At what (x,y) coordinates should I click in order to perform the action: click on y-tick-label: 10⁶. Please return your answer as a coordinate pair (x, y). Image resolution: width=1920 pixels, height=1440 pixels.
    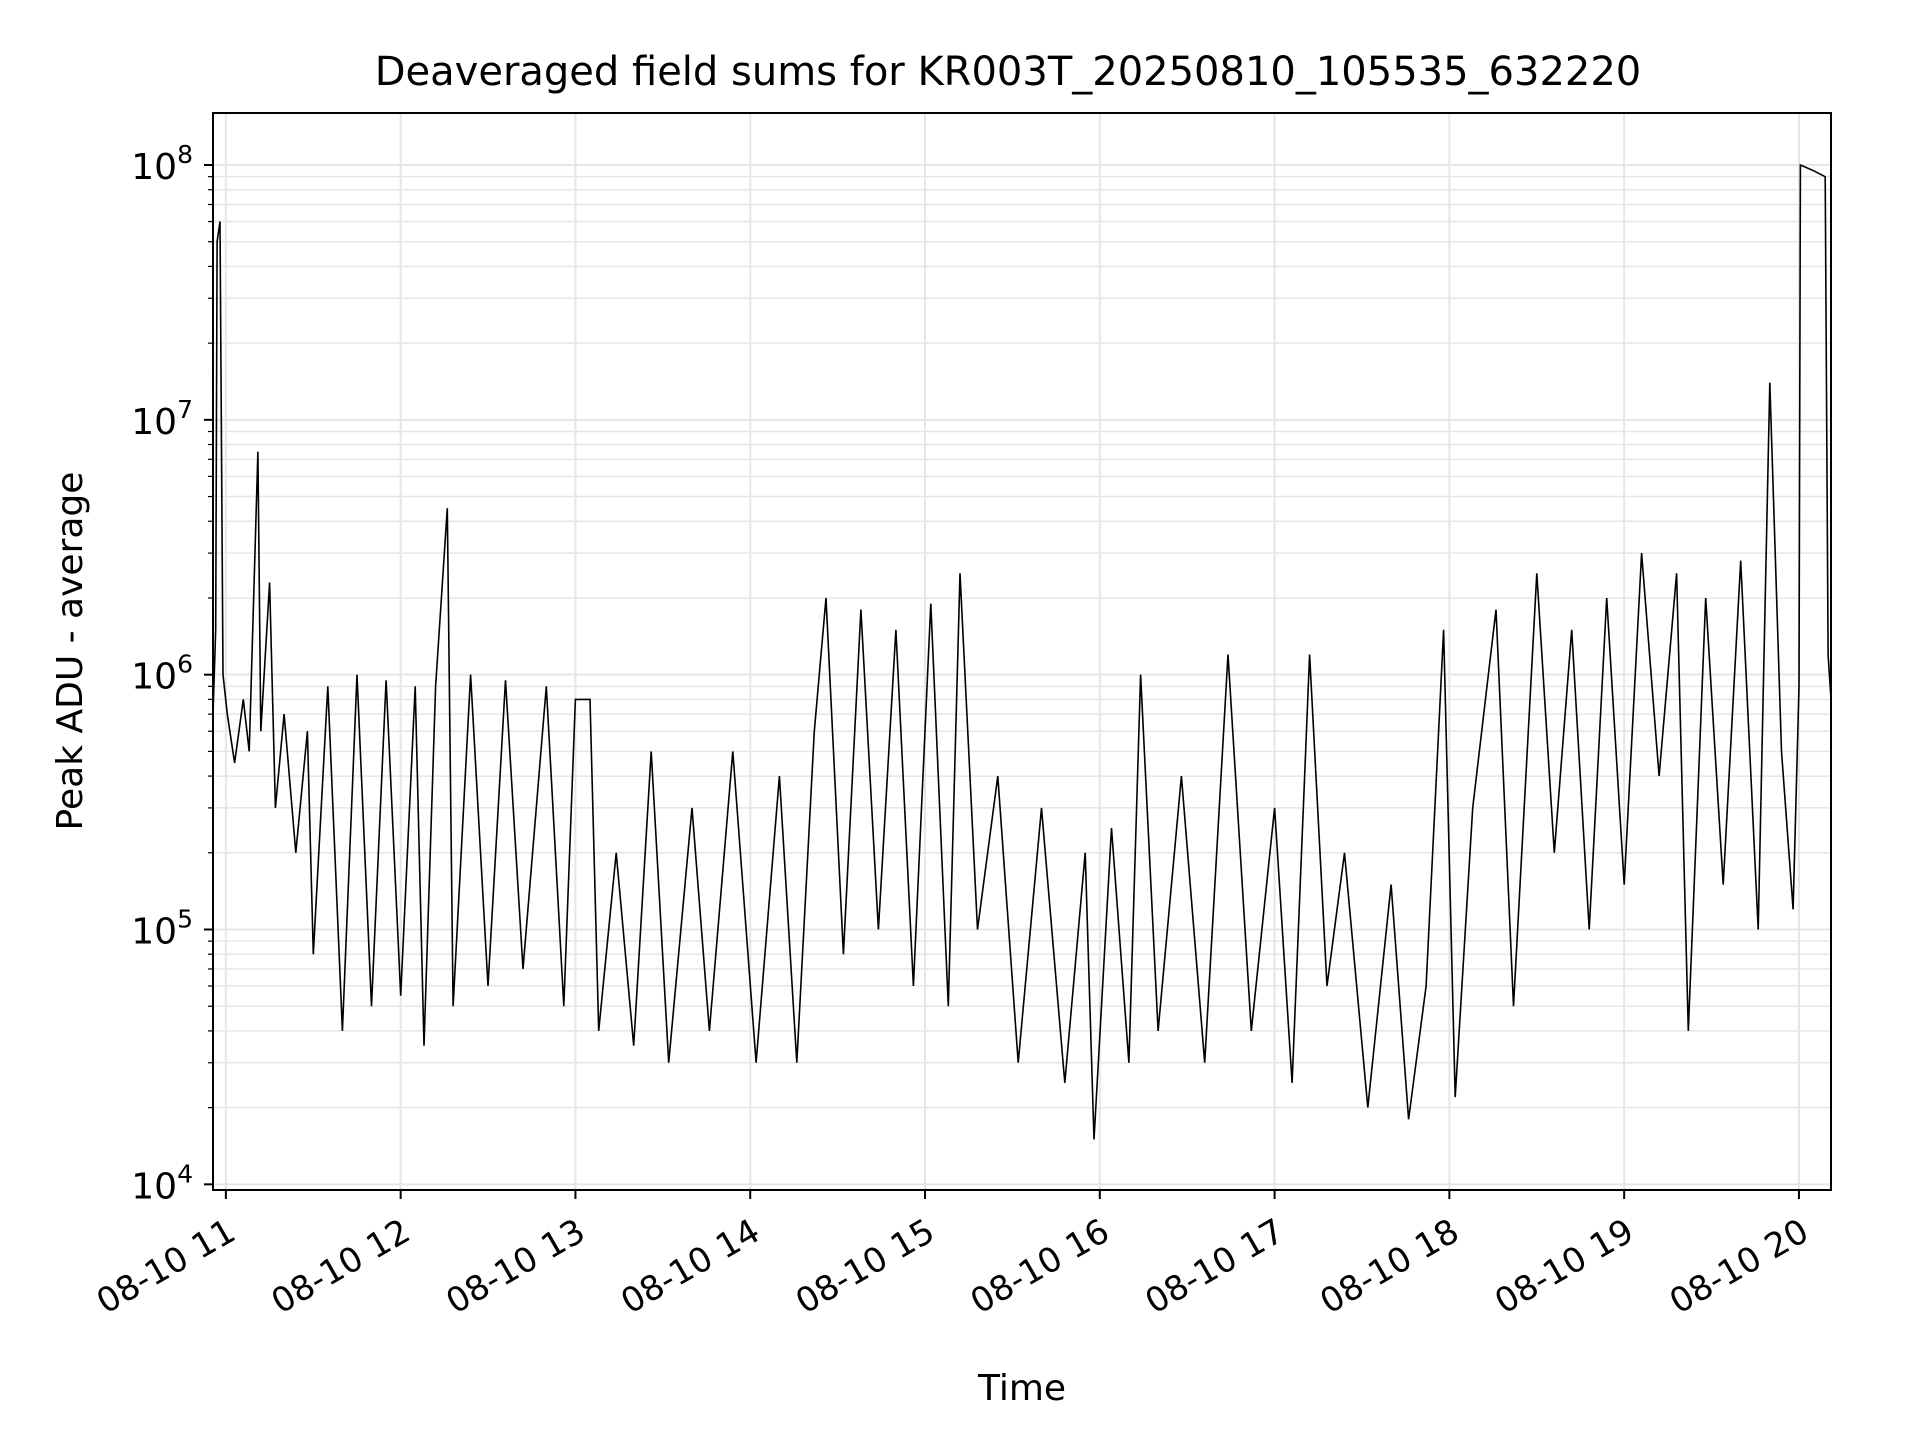
    Looking at the image, I should click on (162, 674).